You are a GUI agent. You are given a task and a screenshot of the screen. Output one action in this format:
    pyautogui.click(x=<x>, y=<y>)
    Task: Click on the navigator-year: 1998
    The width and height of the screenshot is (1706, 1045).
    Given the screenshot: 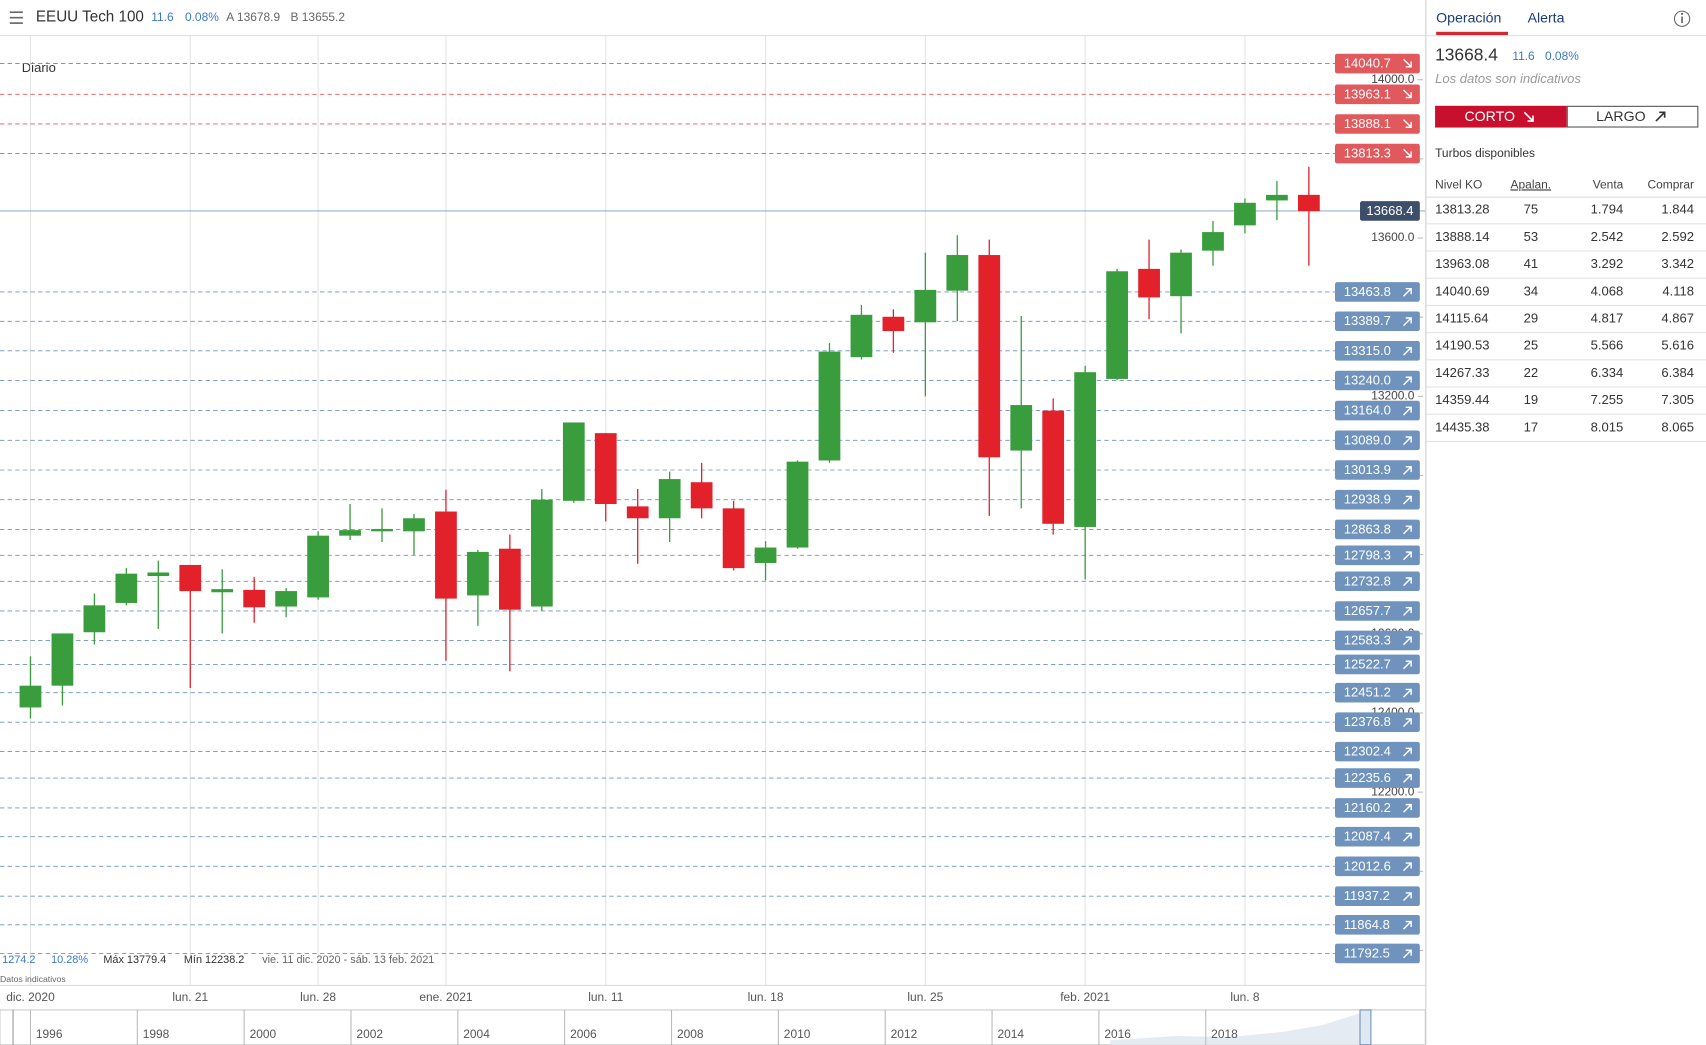 What is the action you would take?
    pyautogui.click(x=156, y=1034)
    